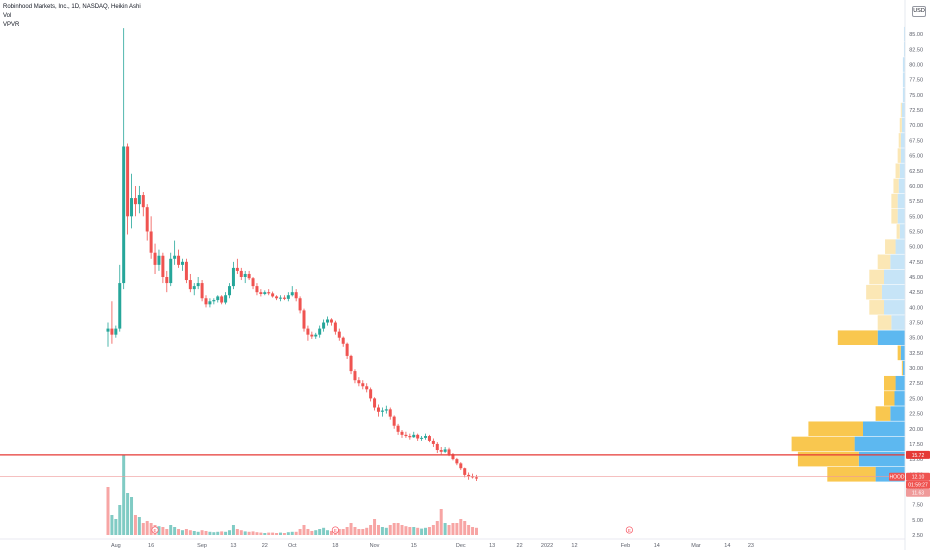  Describe the element at coordinates (916, 369) in the screenshot. I see `y-tick-label: 30.00` at that location.